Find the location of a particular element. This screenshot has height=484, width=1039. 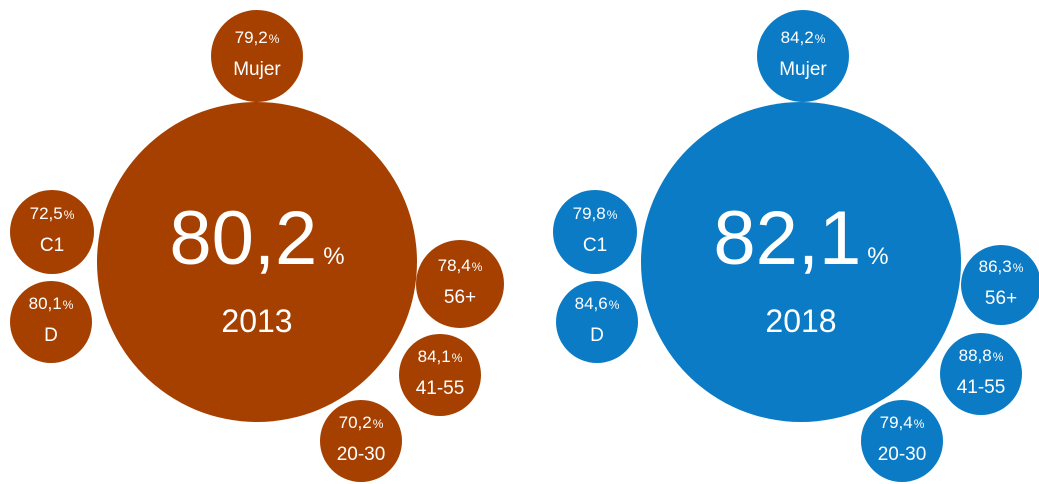

segment-bubble-mujer: 84,2% Mujer is located at coordinates (803, 56).